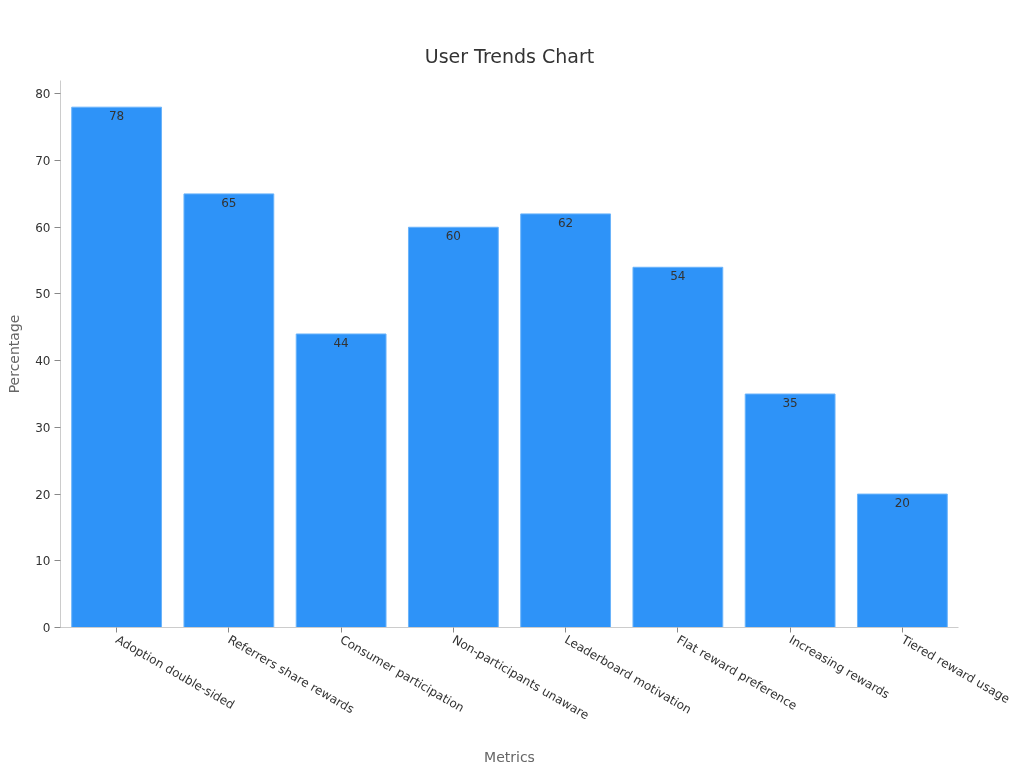 Image resolution: width=1024 pixels, height=768 pixels. What do you see at coordinates (43, 161) in the screenshot?
I see `y-tick-label: 70` at bounding box center [43, 161].